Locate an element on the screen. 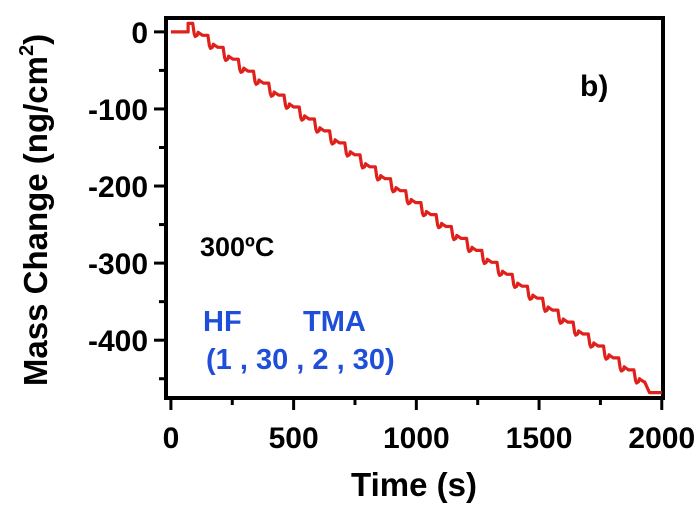  timing-annotation: (1 , 30 , 2 , 30) is located at coordinates (300, 360).